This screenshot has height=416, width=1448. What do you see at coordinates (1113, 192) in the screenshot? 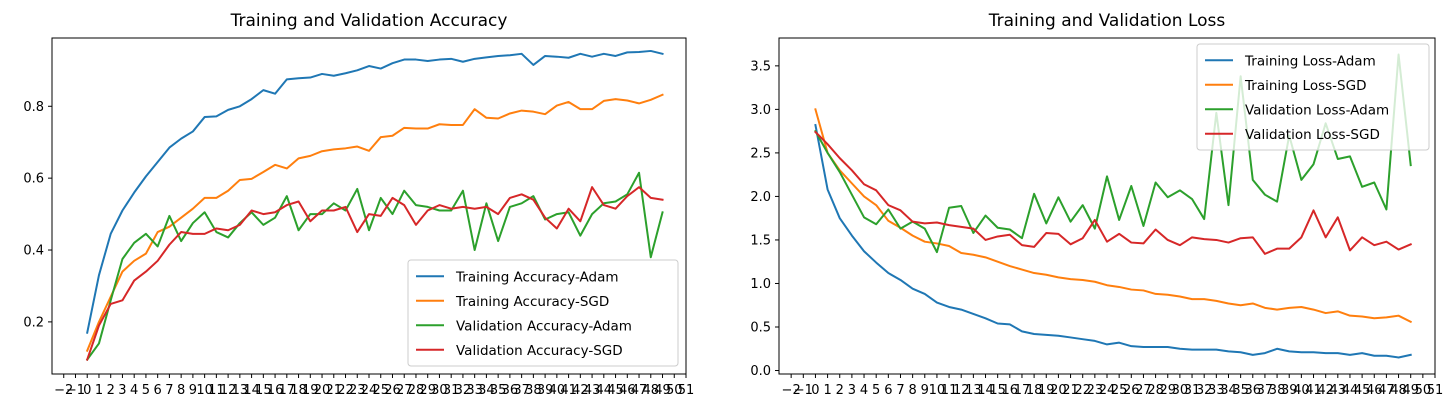
I see `series-line-validation-loss-sgd` at bounding box center [1113, 192].